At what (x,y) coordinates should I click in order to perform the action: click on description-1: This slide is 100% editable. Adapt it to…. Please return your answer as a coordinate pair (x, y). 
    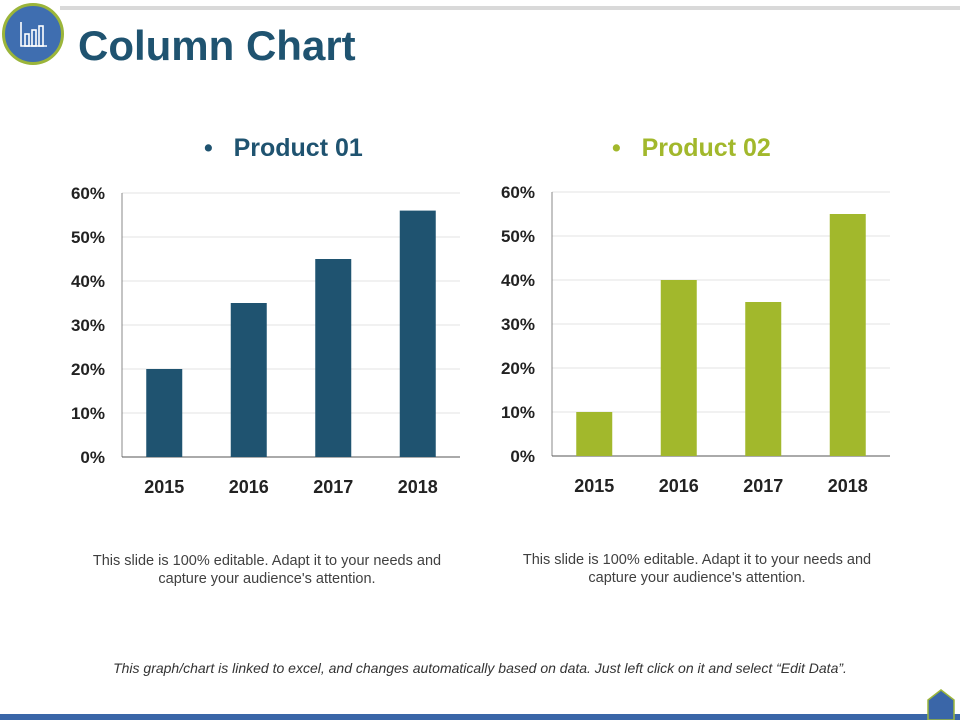
    Looking at the image, I should click on (267, 570).